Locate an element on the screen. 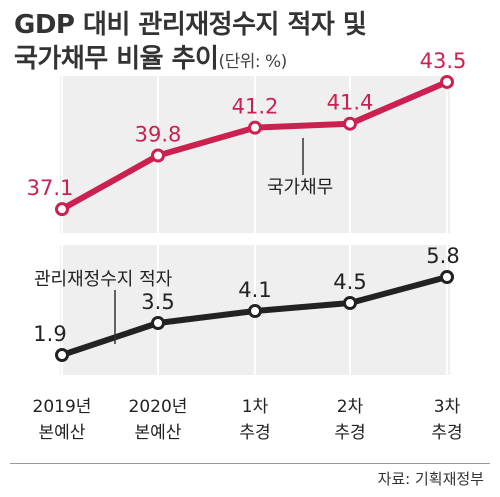 The width and height of the screenshot is (500, 497). x-tick-label-2-line1: 2020년 is located at coordinates (158, 407).